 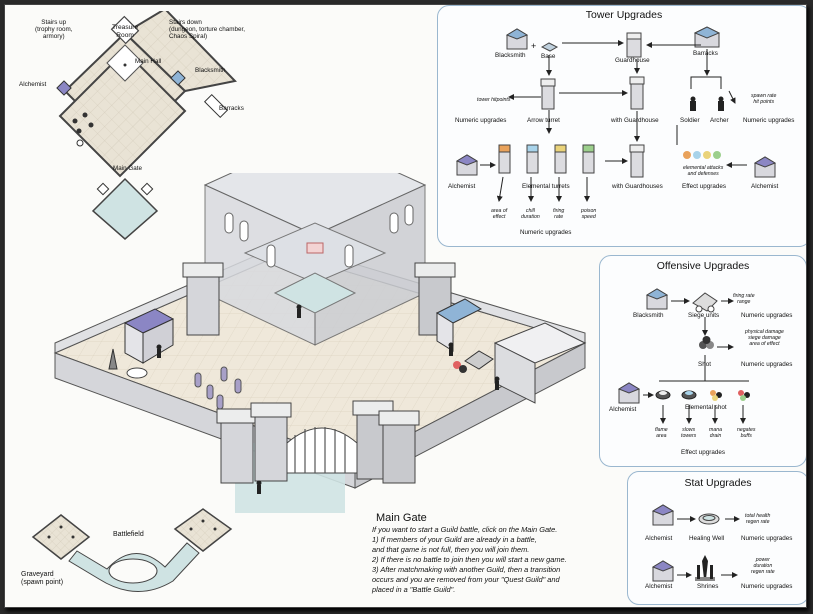 I want to click on tower-blacksmith-label: Blacksmith, so click(x=510, y=55).